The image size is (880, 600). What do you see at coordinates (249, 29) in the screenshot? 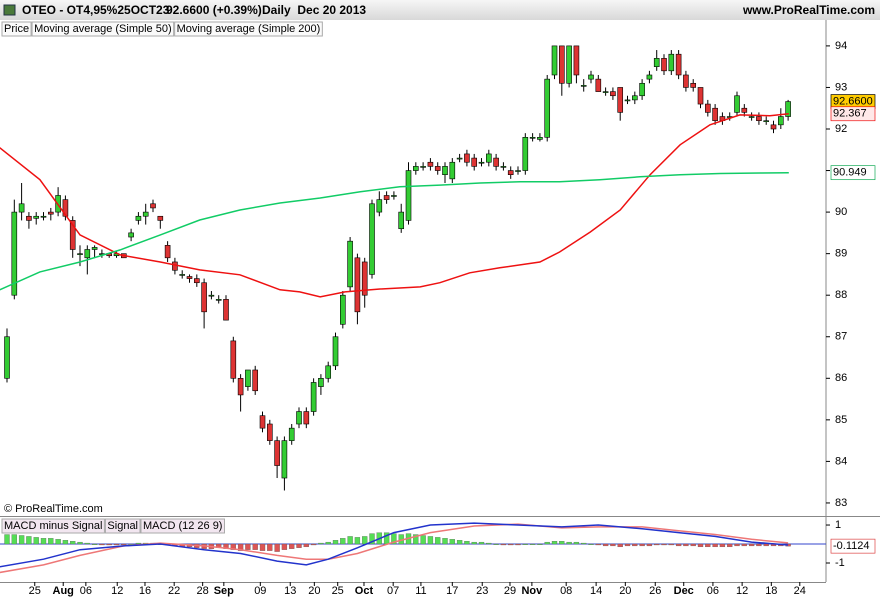
I see `legend-label: Moving average (Simple 200)` at bounding box center [249, 29].